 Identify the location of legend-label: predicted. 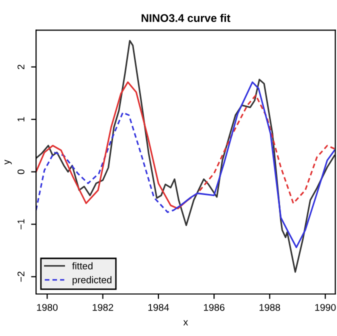
(92, 281).